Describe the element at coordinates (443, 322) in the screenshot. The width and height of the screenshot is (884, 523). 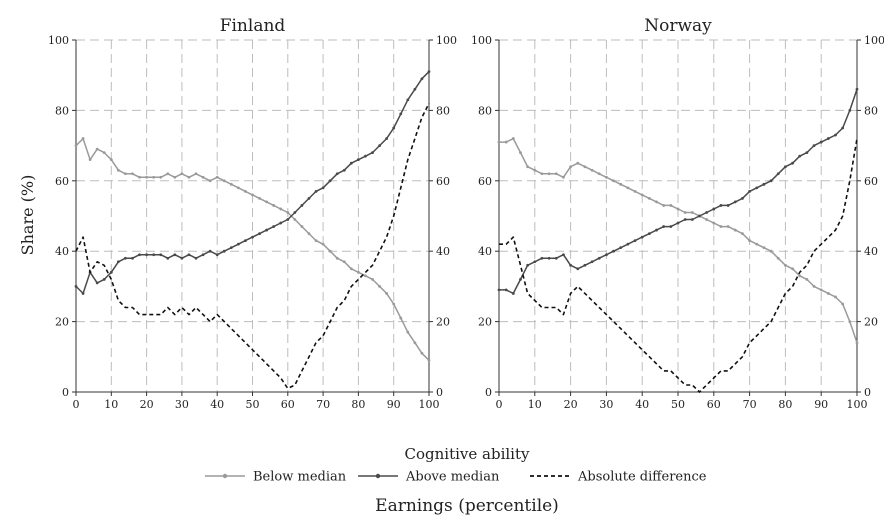
I see `finland-y-tick-label-right: 20` at that location.